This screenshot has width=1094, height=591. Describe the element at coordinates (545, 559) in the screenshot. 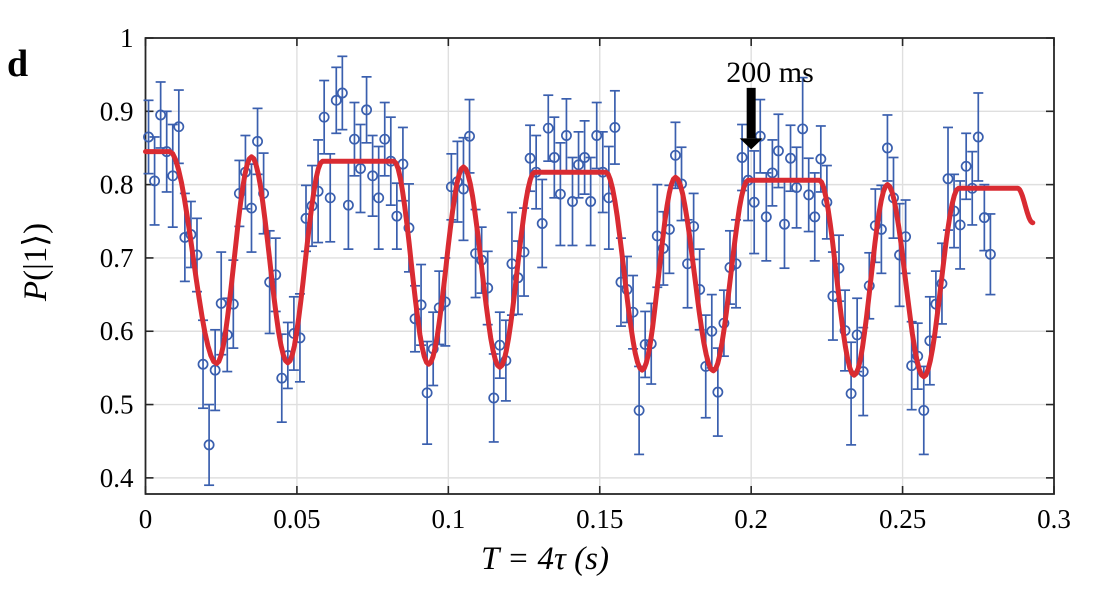

I see `x-axis-label: T = 4τ (s)` at that location.